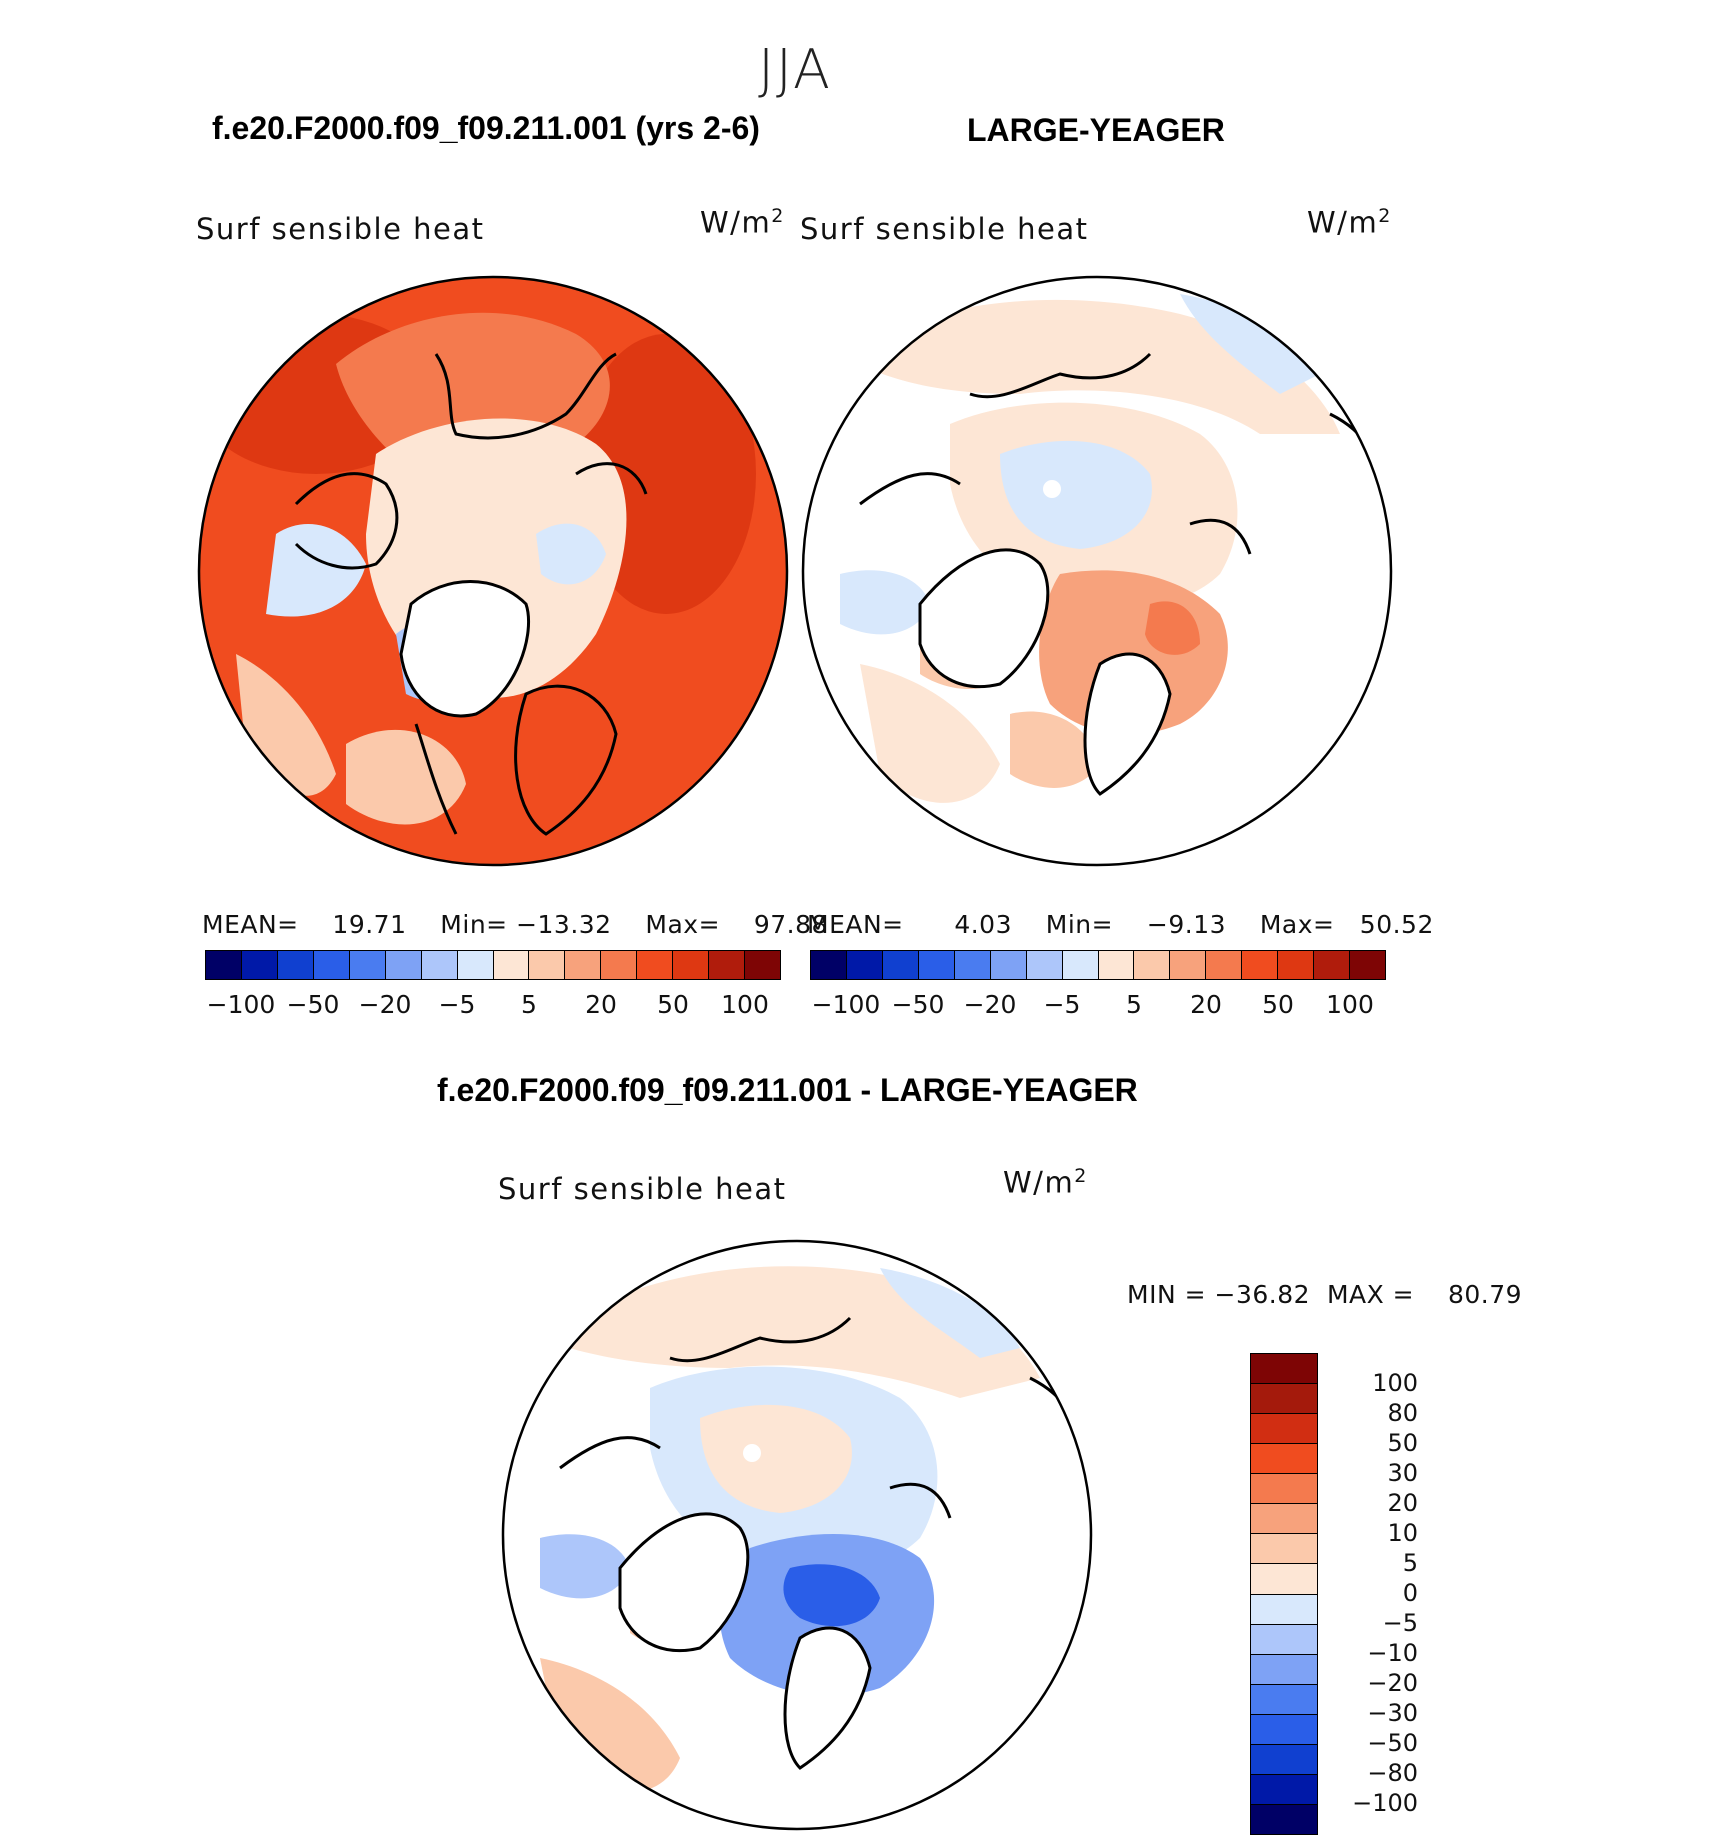  Describe the element at coordinates (930, 733) in the screenshot. I see `panel2-atlantic-light` at that location.